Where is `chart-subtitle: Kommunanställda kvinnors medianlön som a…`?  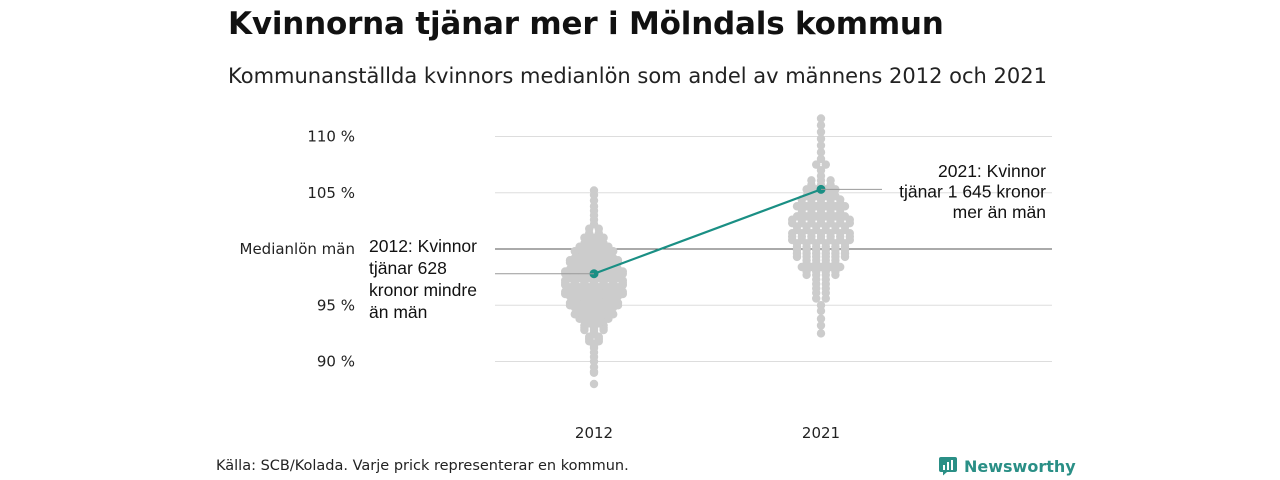 chart-subtitle: Kommunanställda kvinnors medianlön som a… is located at coordinates (637, 76).